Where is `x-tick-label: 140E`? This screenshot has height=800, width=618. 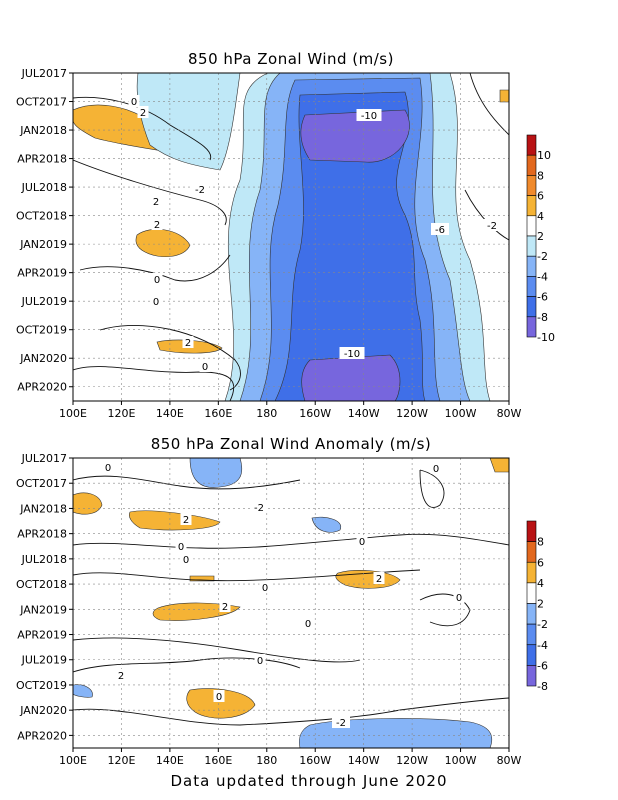 x-tick-label: 140E is located at coordinates (170, 760).